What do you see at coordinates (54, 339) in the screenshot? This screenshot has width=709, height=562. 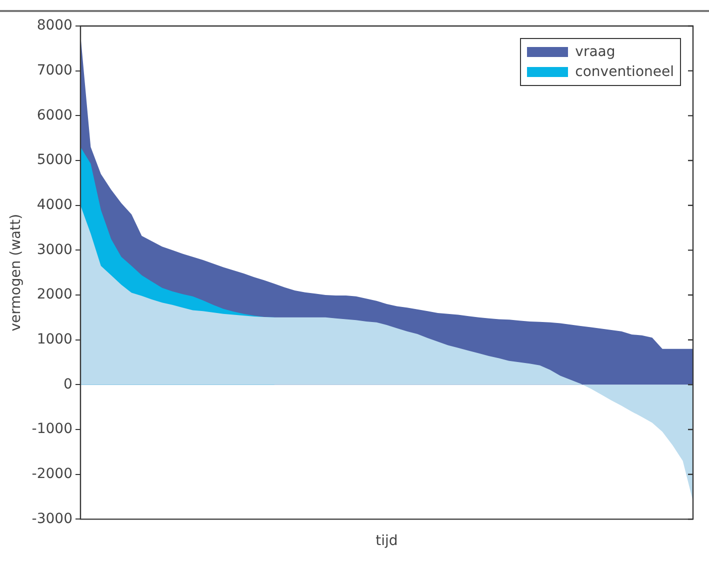 I see `y-tick-label: 1000` at bounding box center [54, 339].